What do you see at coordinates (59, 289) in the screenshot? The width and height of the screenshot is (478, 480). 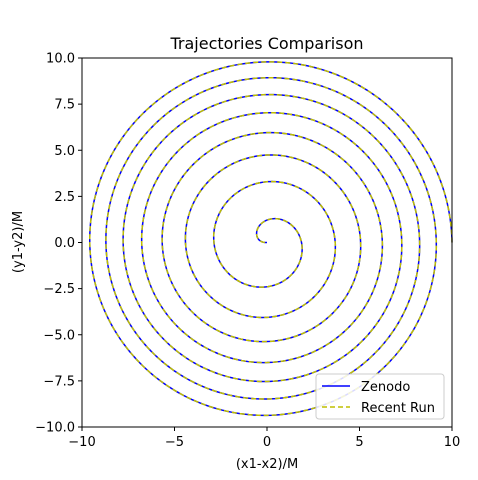 I see `y-tick-label: −2.5` at bounding box center [59, 289].